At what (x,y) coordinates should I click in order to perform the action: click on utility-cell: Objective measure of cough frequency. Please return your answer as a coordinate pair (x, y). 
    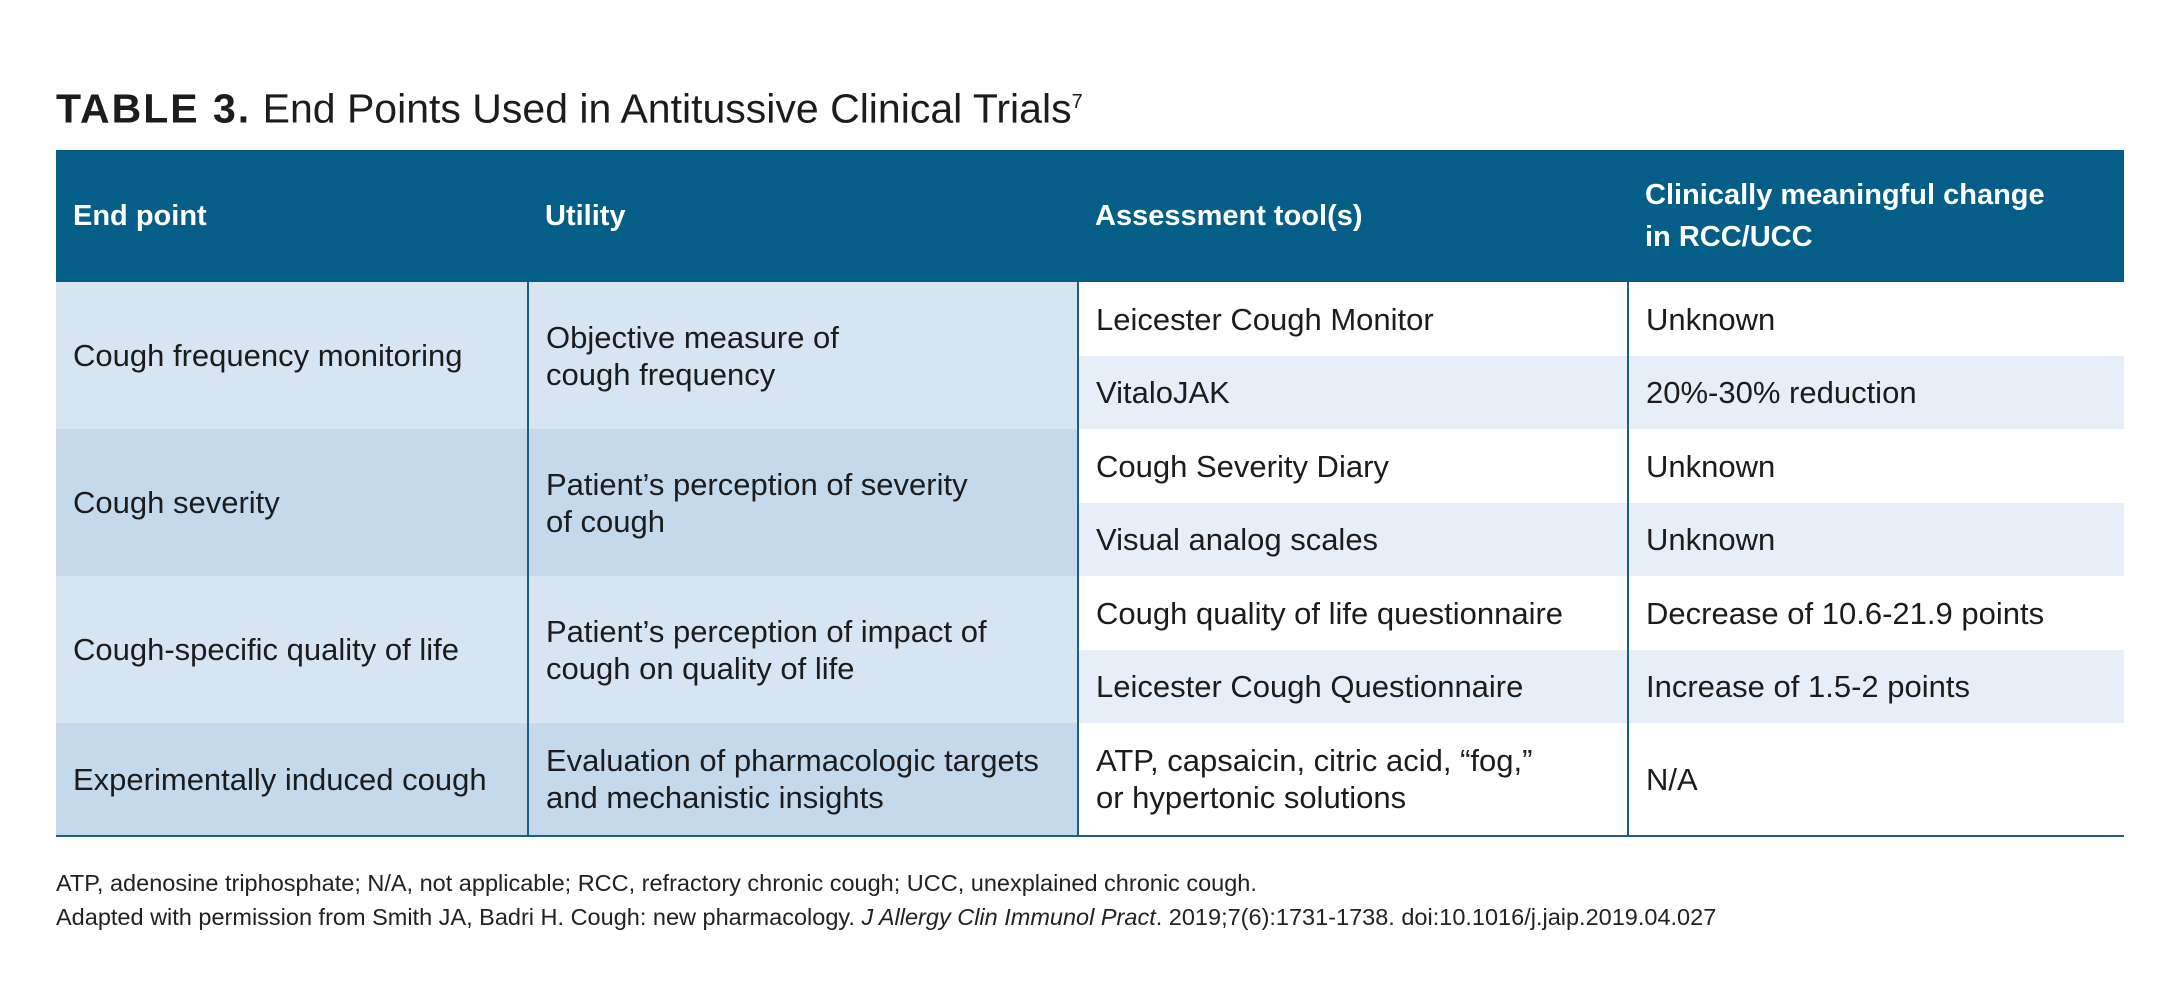
    Looking at the image, I should click on (803, 355).